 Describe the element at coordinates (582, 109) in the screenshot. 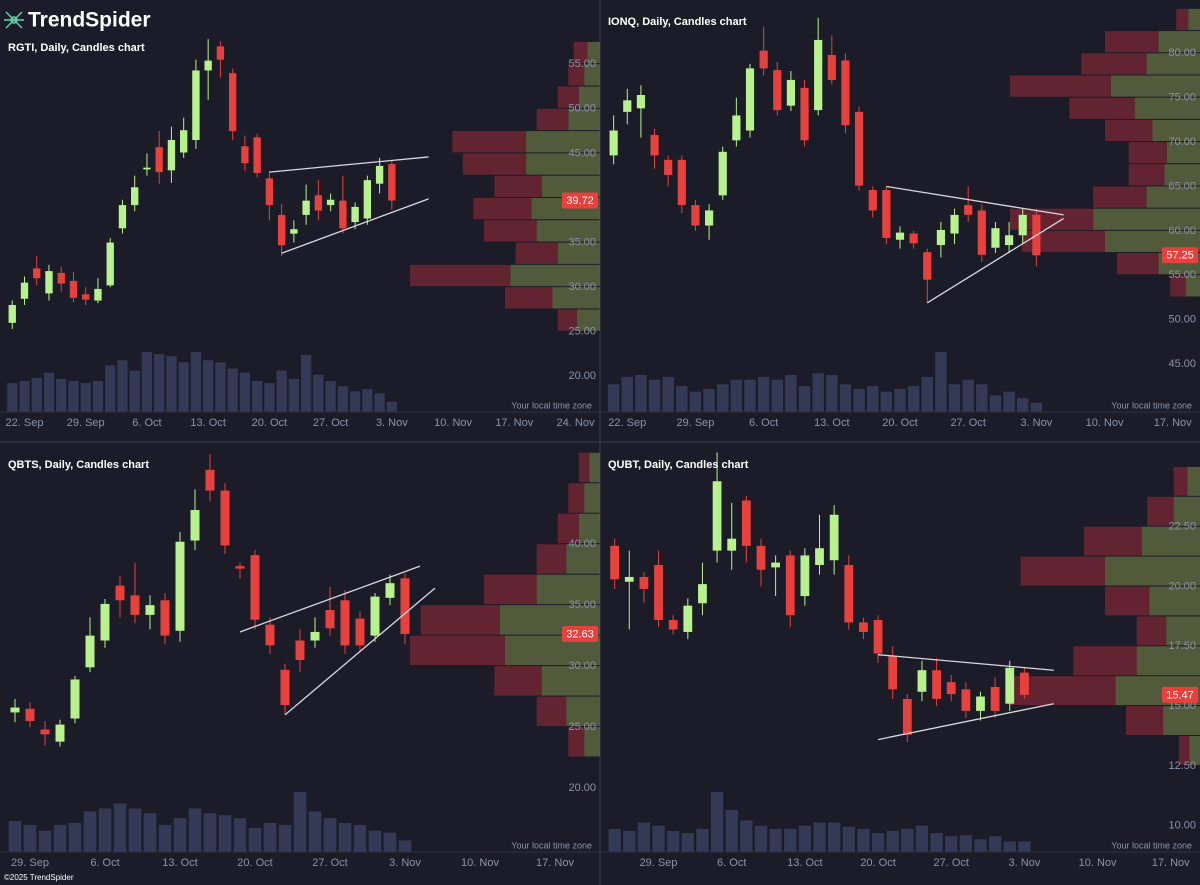

I see `y-tick-label: 50.00` at that location.